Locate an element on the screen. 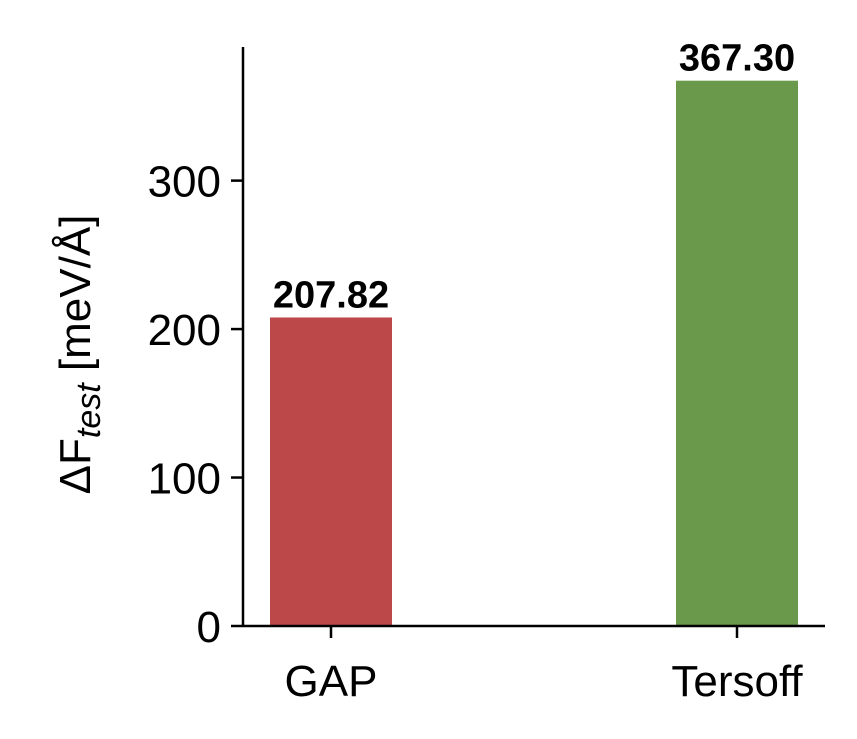 The height and width of the screenshot is (739, 857). bar-tersoff is located at coordinates (737, 353).